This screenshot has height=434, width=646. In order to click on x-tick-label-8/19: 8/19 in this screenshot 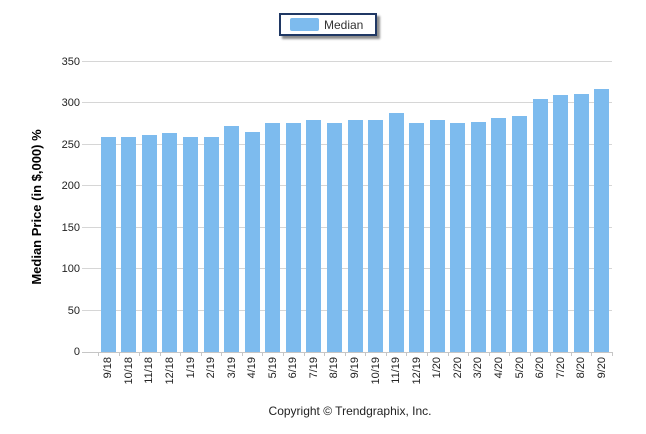, I will do `click(334, 368)`.